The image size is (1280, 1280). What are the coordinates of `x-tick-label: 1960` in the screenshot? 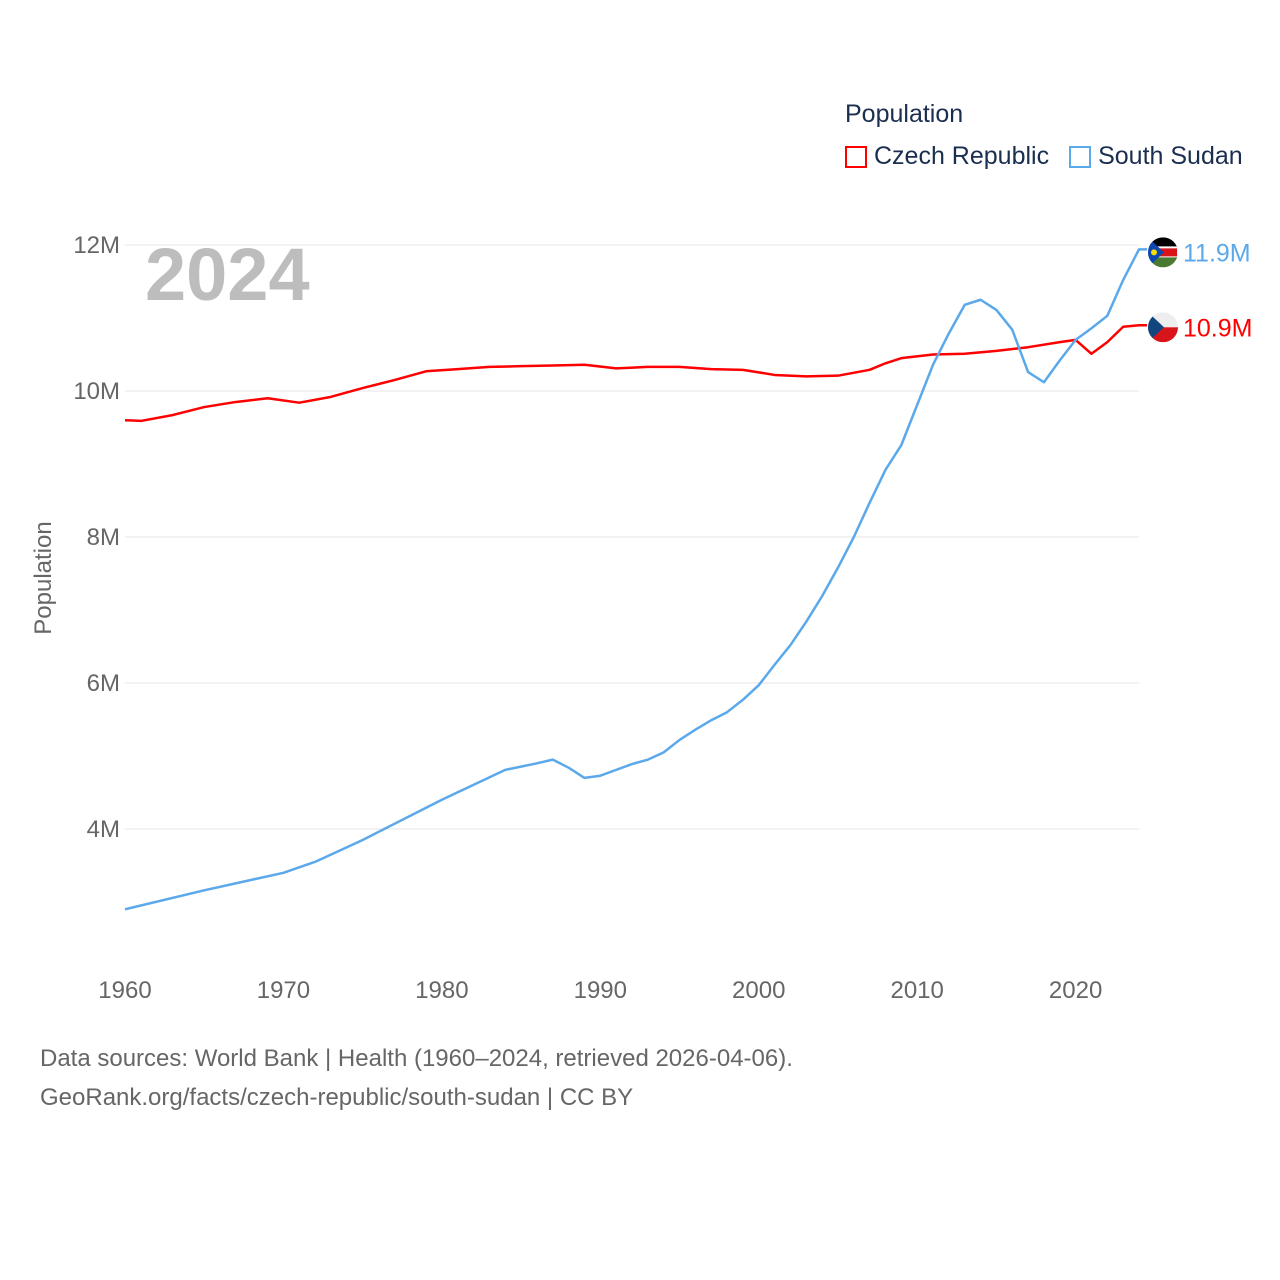 It's located at (124, 990).